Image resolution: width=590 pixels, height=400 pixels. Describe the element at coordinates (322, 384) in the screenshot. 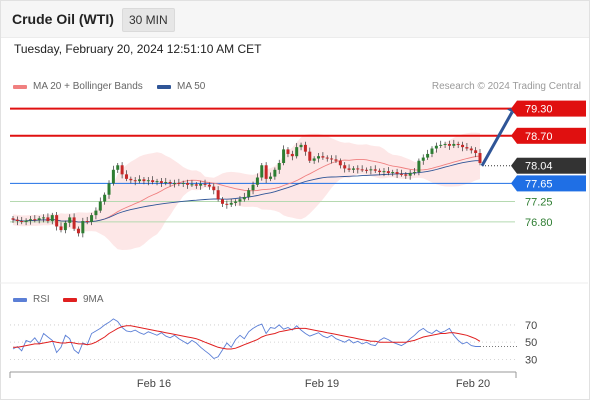

I see `x-tick-1: Feb 19` at that location.